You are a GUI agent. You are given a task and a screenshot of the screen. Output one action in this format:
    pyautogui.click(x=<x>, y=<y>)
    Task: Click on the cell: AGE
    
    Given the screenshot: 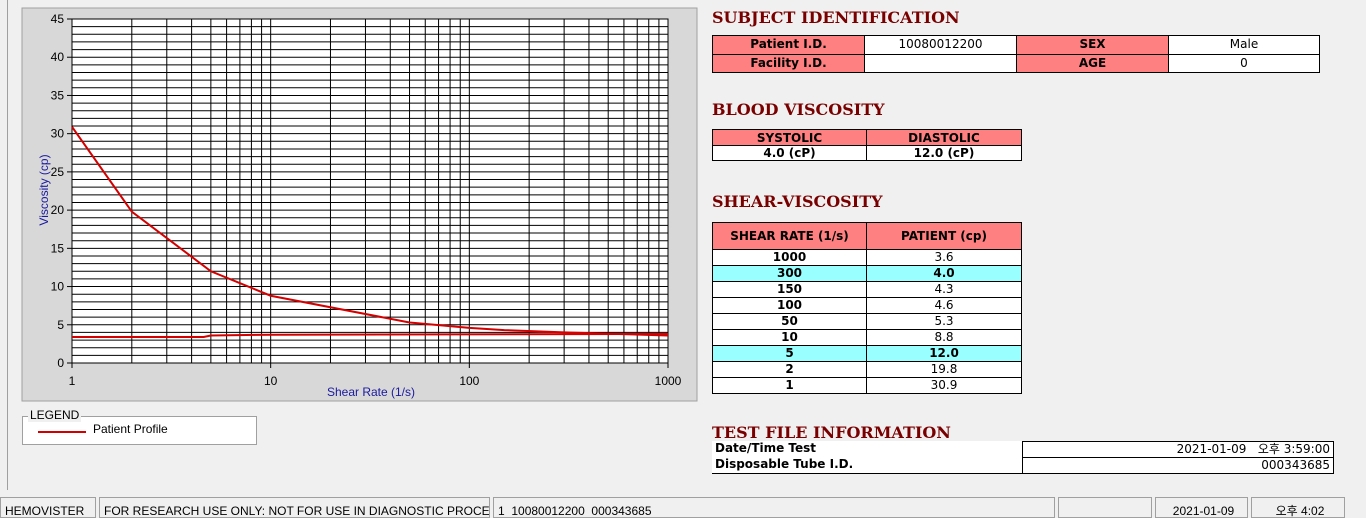 What is the action you would take?
    pyautogui.click(x=1092, y=63)
    